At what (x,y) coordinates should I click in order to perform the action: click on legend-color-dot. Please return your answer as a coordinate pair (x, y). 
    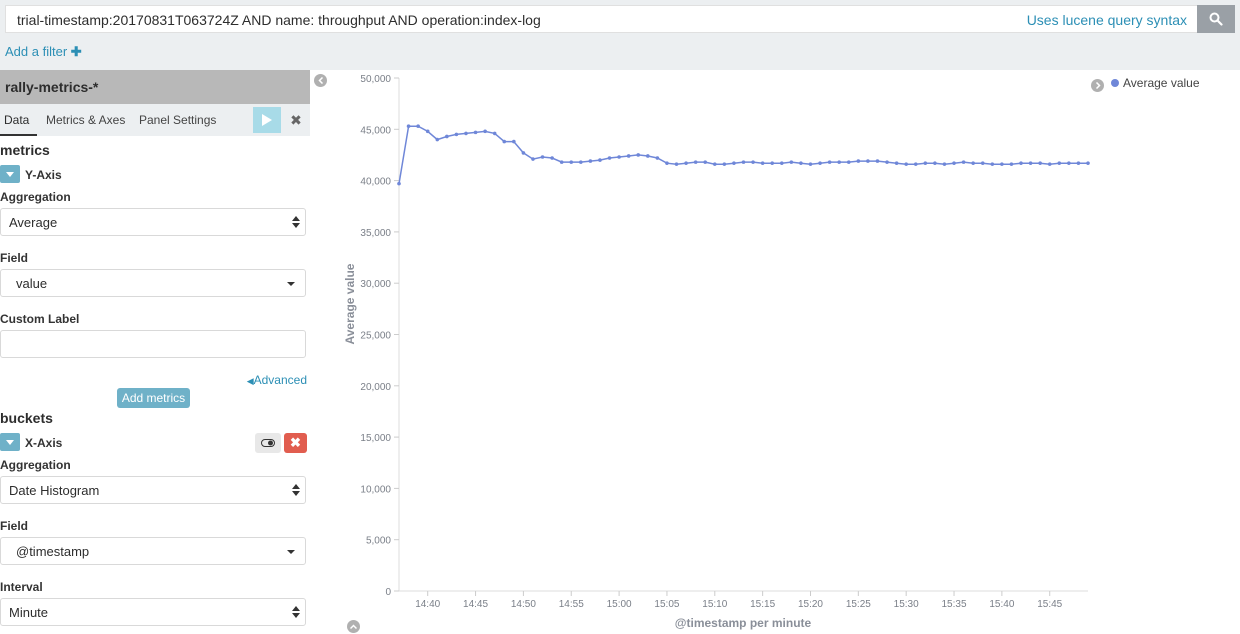
    Looking at the image, I should click on (1115, 83).